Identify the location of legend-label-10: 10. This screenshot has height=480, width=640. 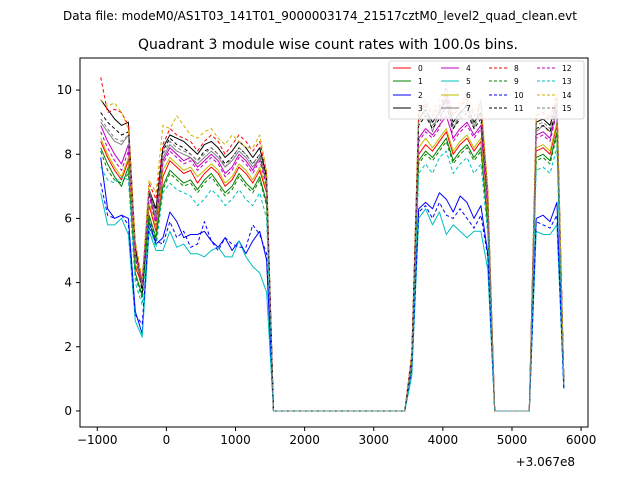
(519, 95).